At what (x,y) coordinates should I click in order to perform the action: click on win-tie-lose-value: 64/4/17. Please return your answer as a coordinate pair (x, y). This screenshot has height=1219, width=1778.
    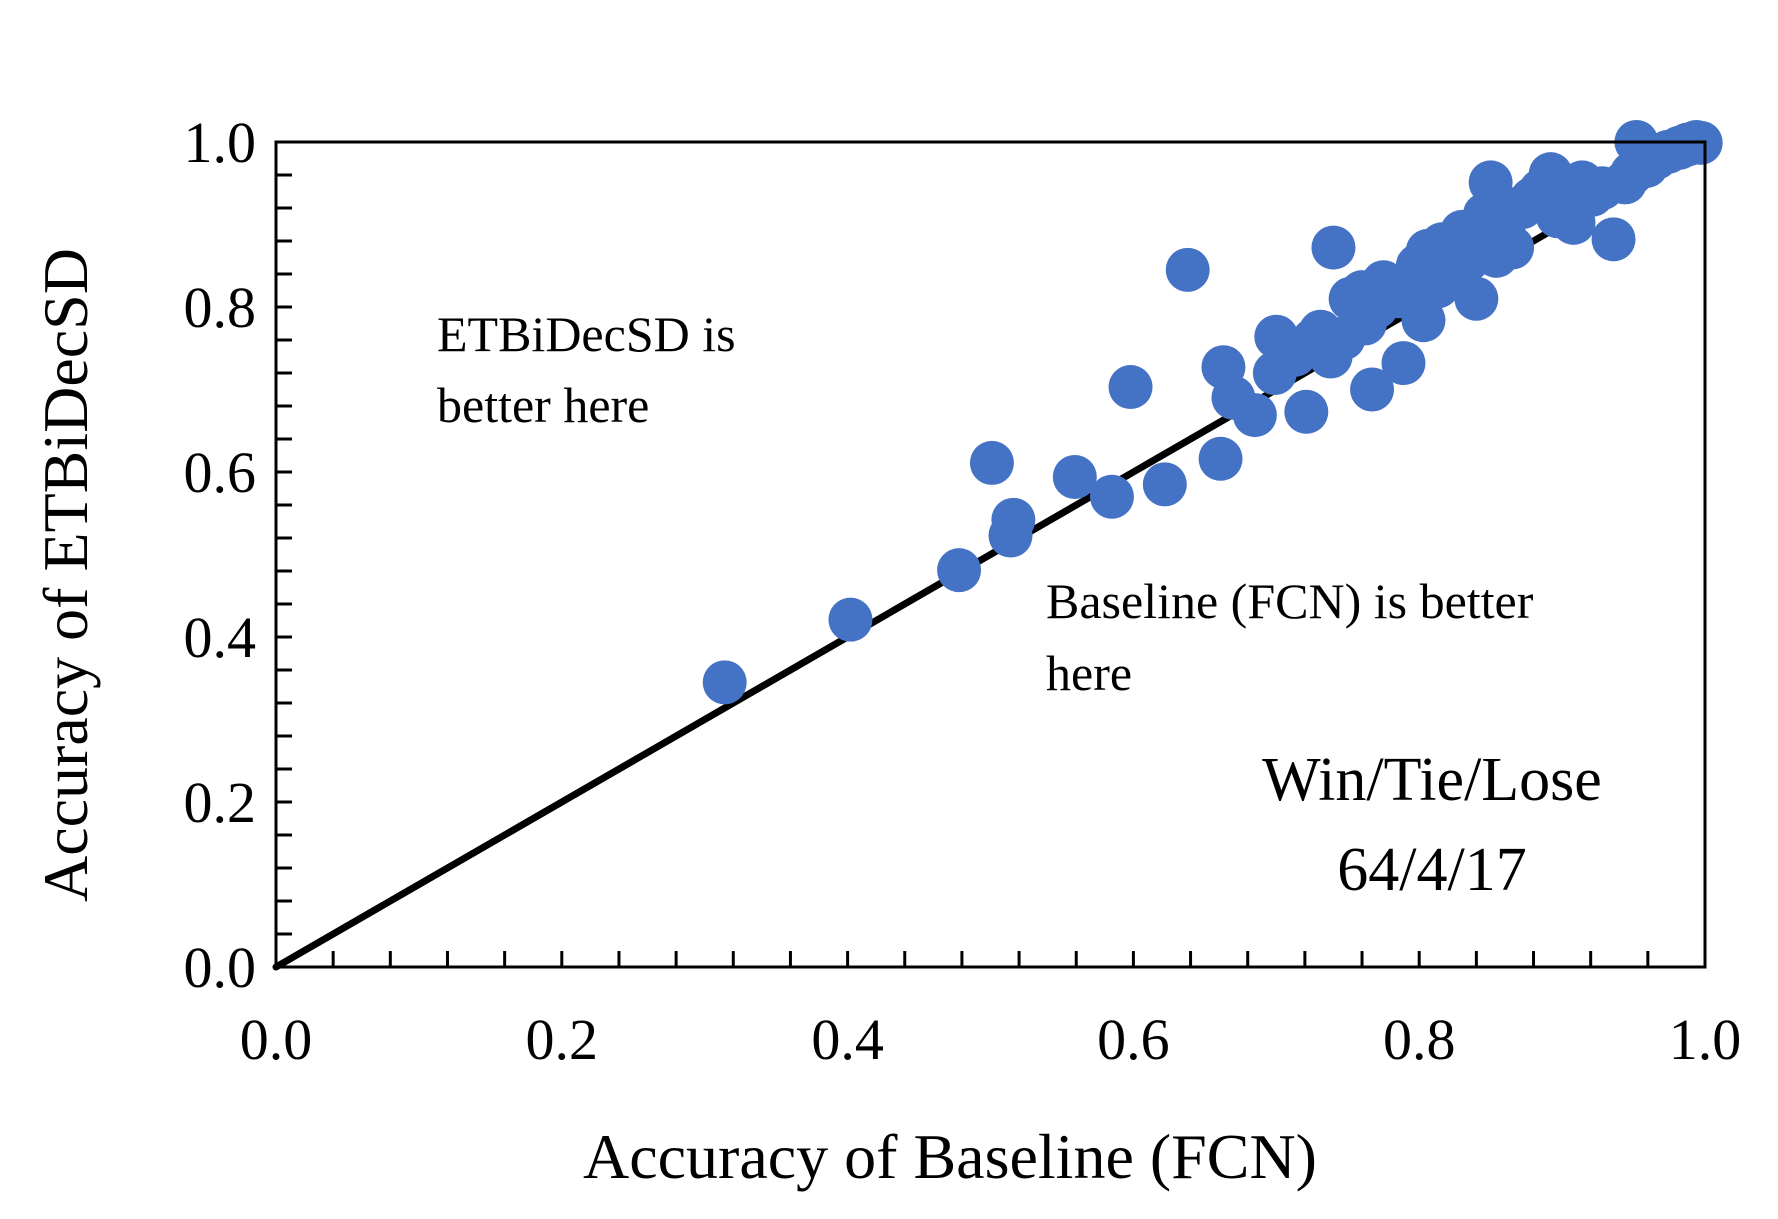
    Looking at the image, I should click on (1431, 870).